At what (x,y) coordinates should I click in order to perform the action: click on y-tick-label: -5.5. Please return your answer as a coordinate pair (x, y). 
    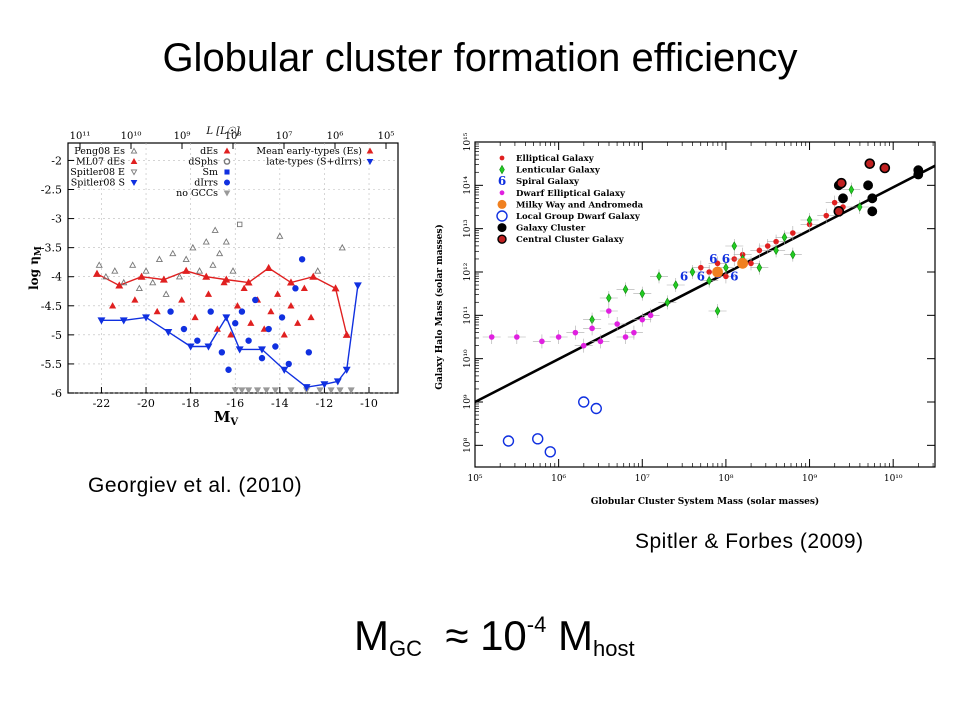
    Looking at the image, I should click on (51, 364).